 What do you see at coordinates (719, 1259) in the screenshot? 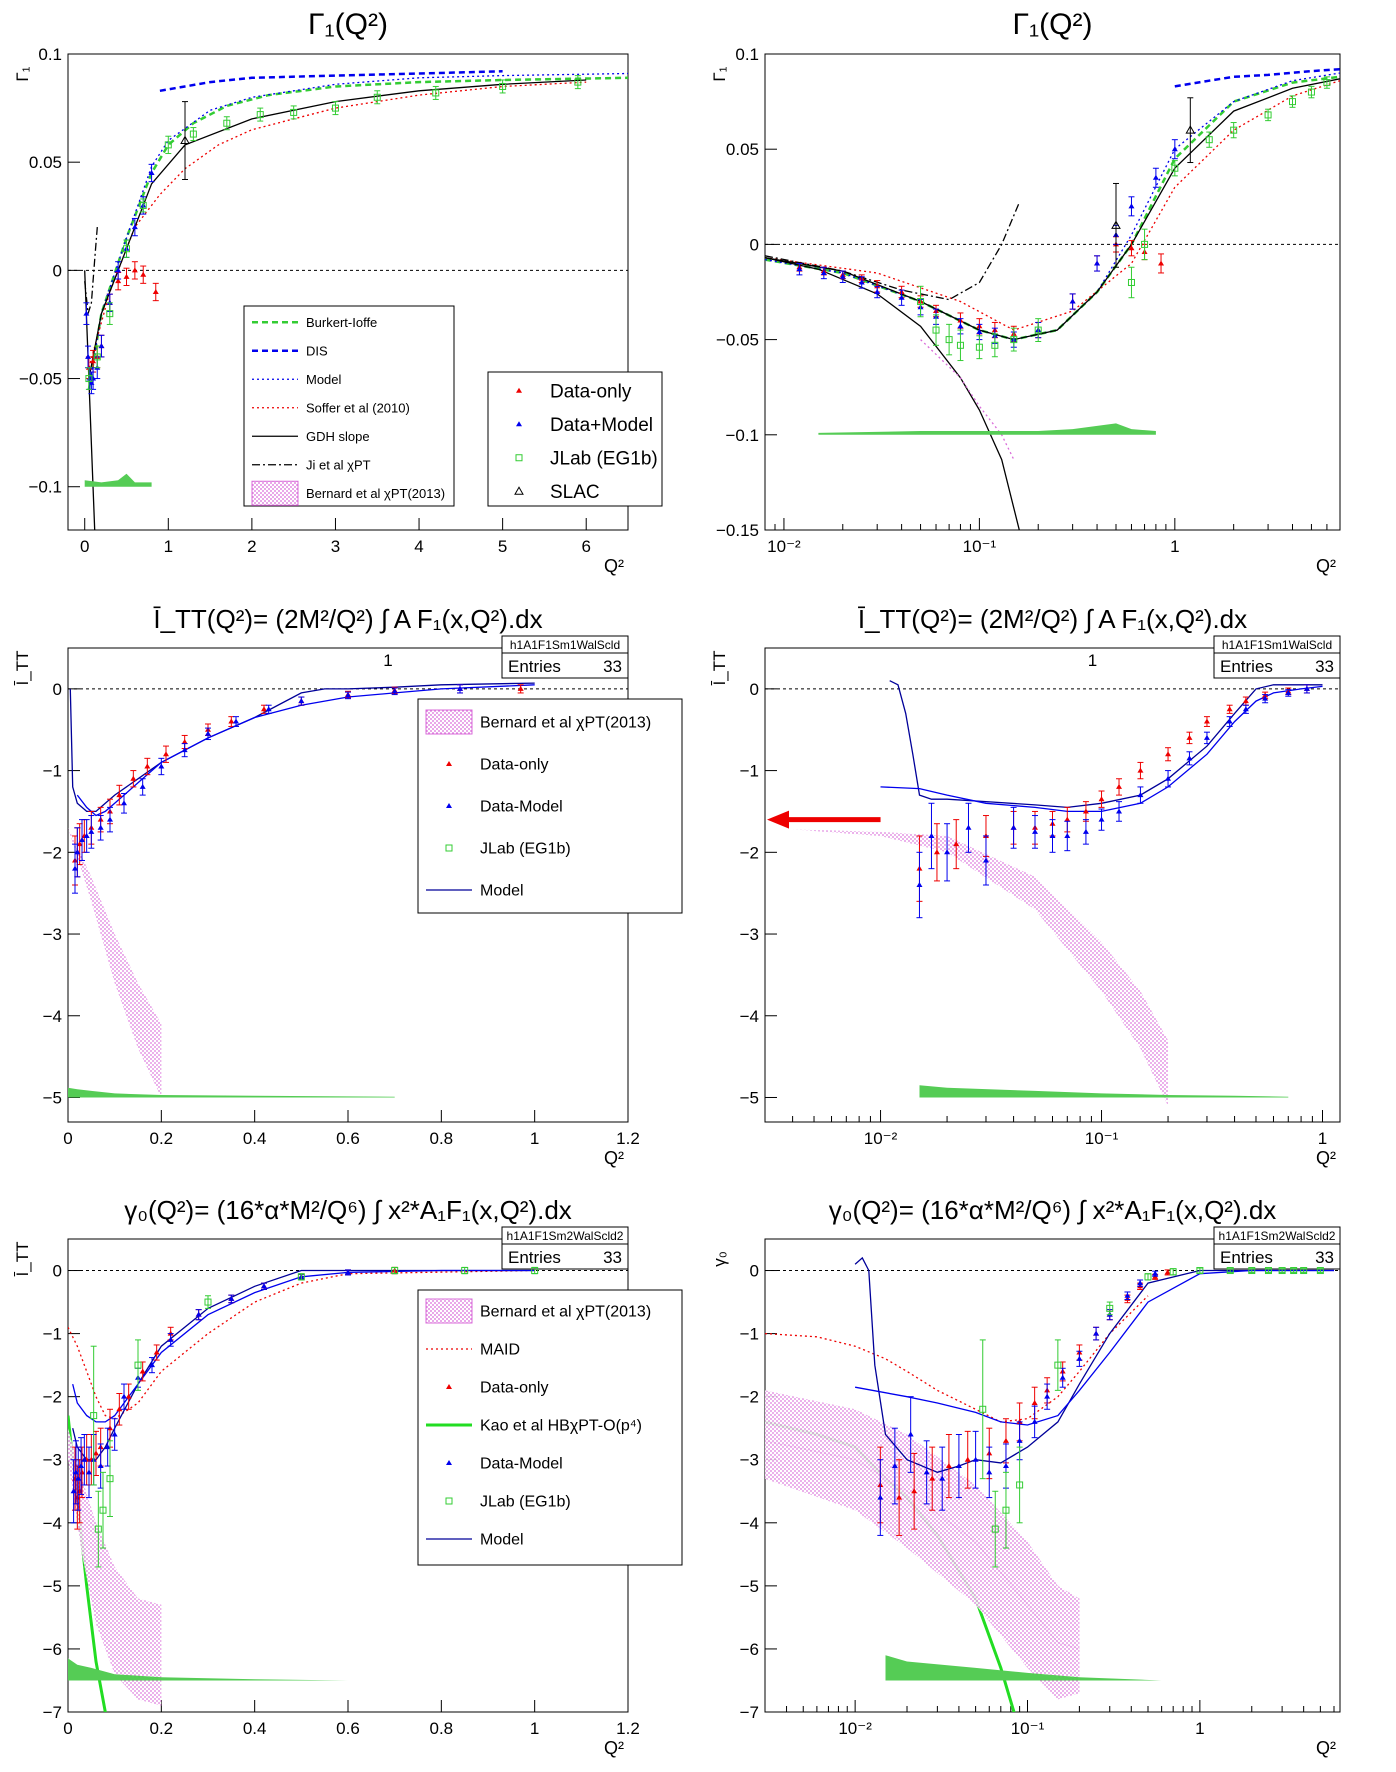
I see `y-axis-label: γ₀` at bounding box center [719, 1259].